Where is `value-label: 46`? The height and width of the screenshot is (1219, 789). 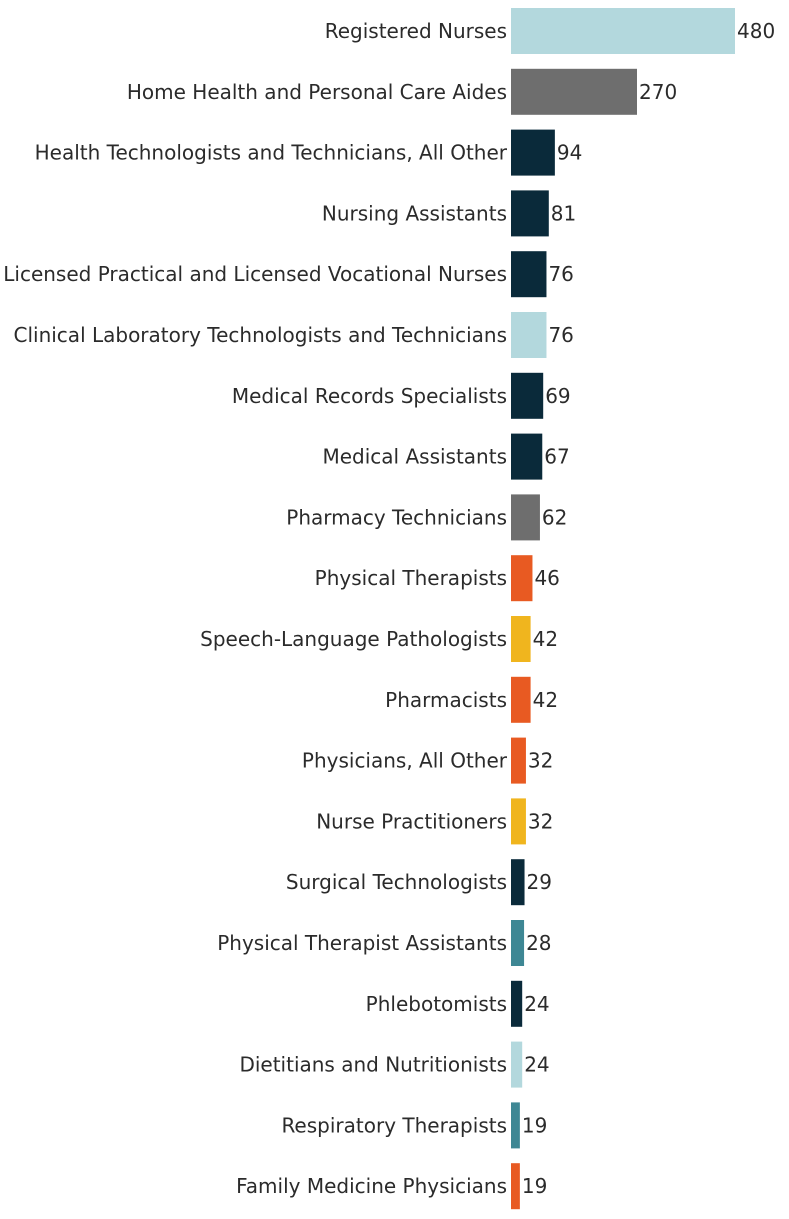 value-label: 46 is located at coordinates (546, 578).